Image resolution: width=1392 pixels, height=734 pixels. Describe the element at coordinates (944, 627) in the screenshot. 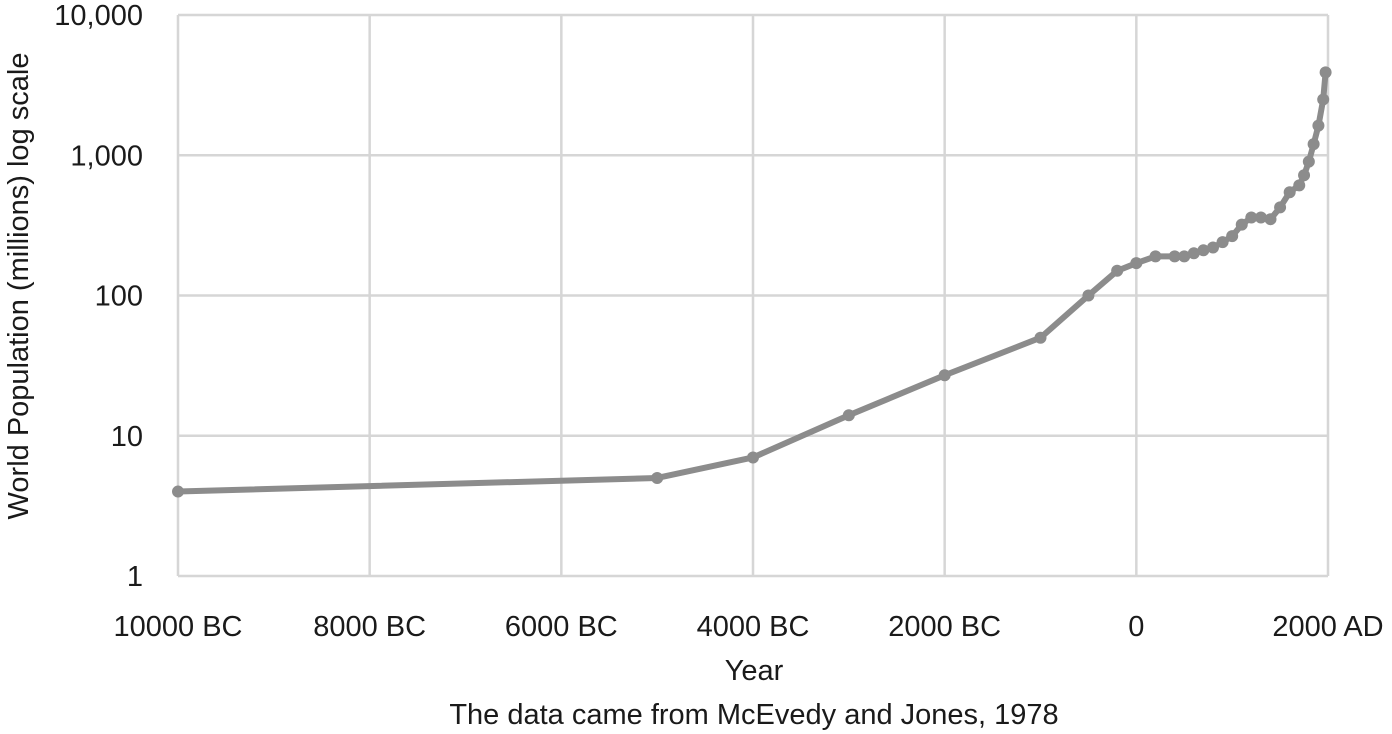

I see `x-tick-label: 2000 BC` at that location.